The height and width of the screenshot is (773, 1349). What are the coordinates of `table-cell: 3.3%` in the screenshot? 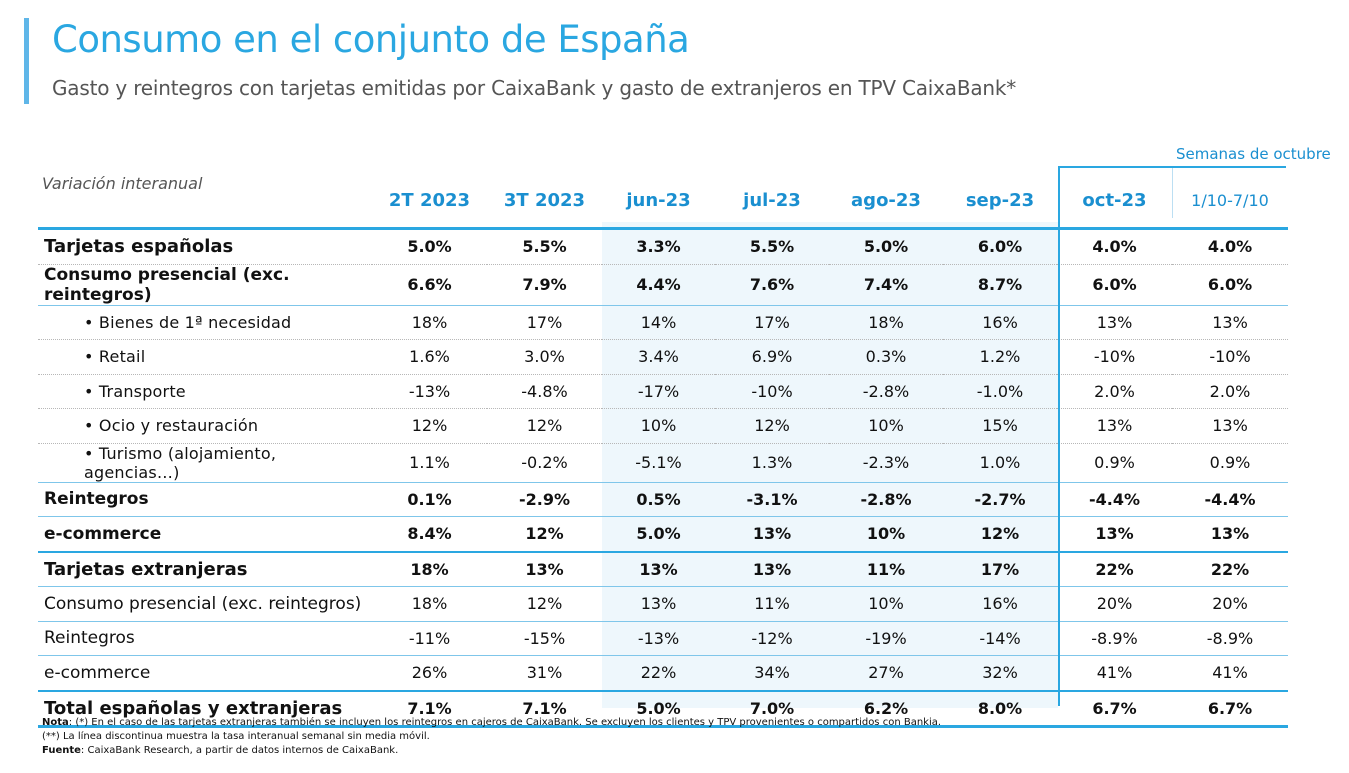 It's located at (658, 246).